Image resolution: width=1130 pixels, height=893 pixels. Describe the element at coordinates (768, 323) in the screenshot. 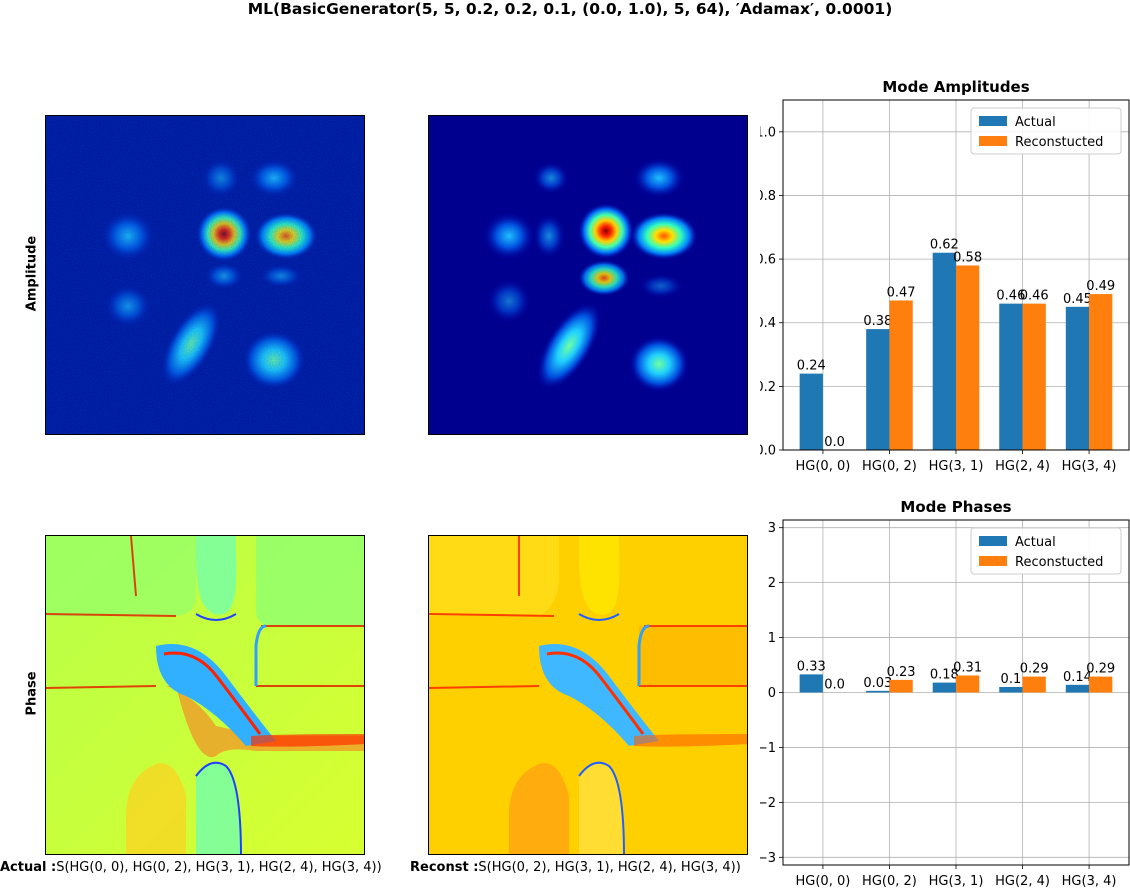

I see `amplitudes-ytick-label: 0.4` at that location.